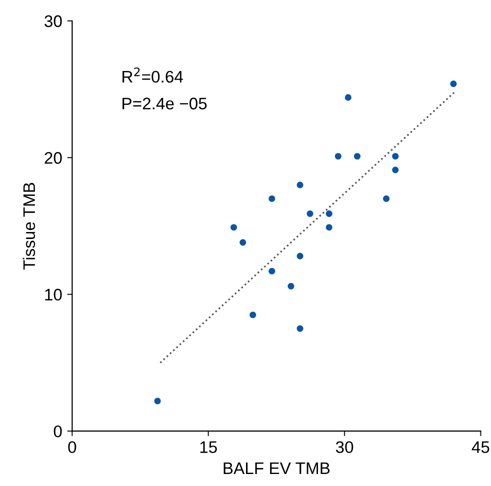 The width and height of the screenshot is (491, 486). Describe the element at coordinates (53, 158) in the screenshot. I see `y-tick-label: 20` at that location.